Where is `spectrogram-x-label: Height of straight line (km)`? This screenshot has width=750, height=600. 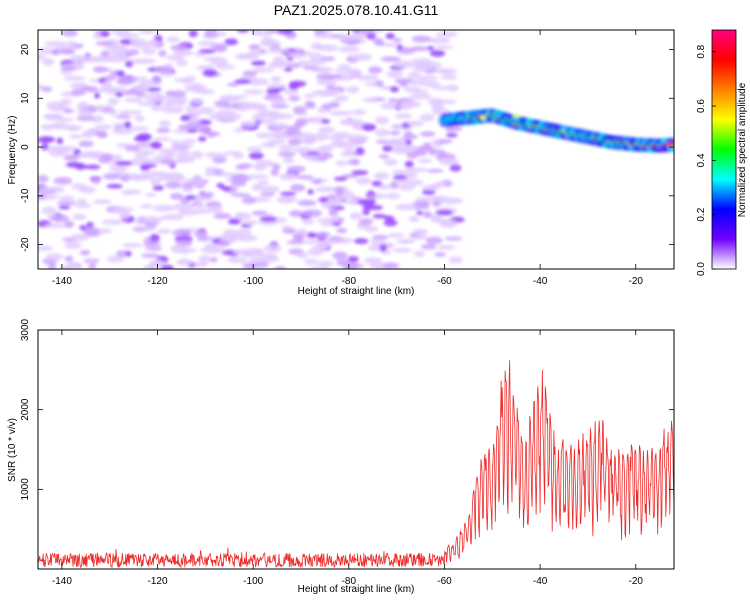
spectrogram-x-label: Height of straight line (km) is located at coordinates (356, 291).